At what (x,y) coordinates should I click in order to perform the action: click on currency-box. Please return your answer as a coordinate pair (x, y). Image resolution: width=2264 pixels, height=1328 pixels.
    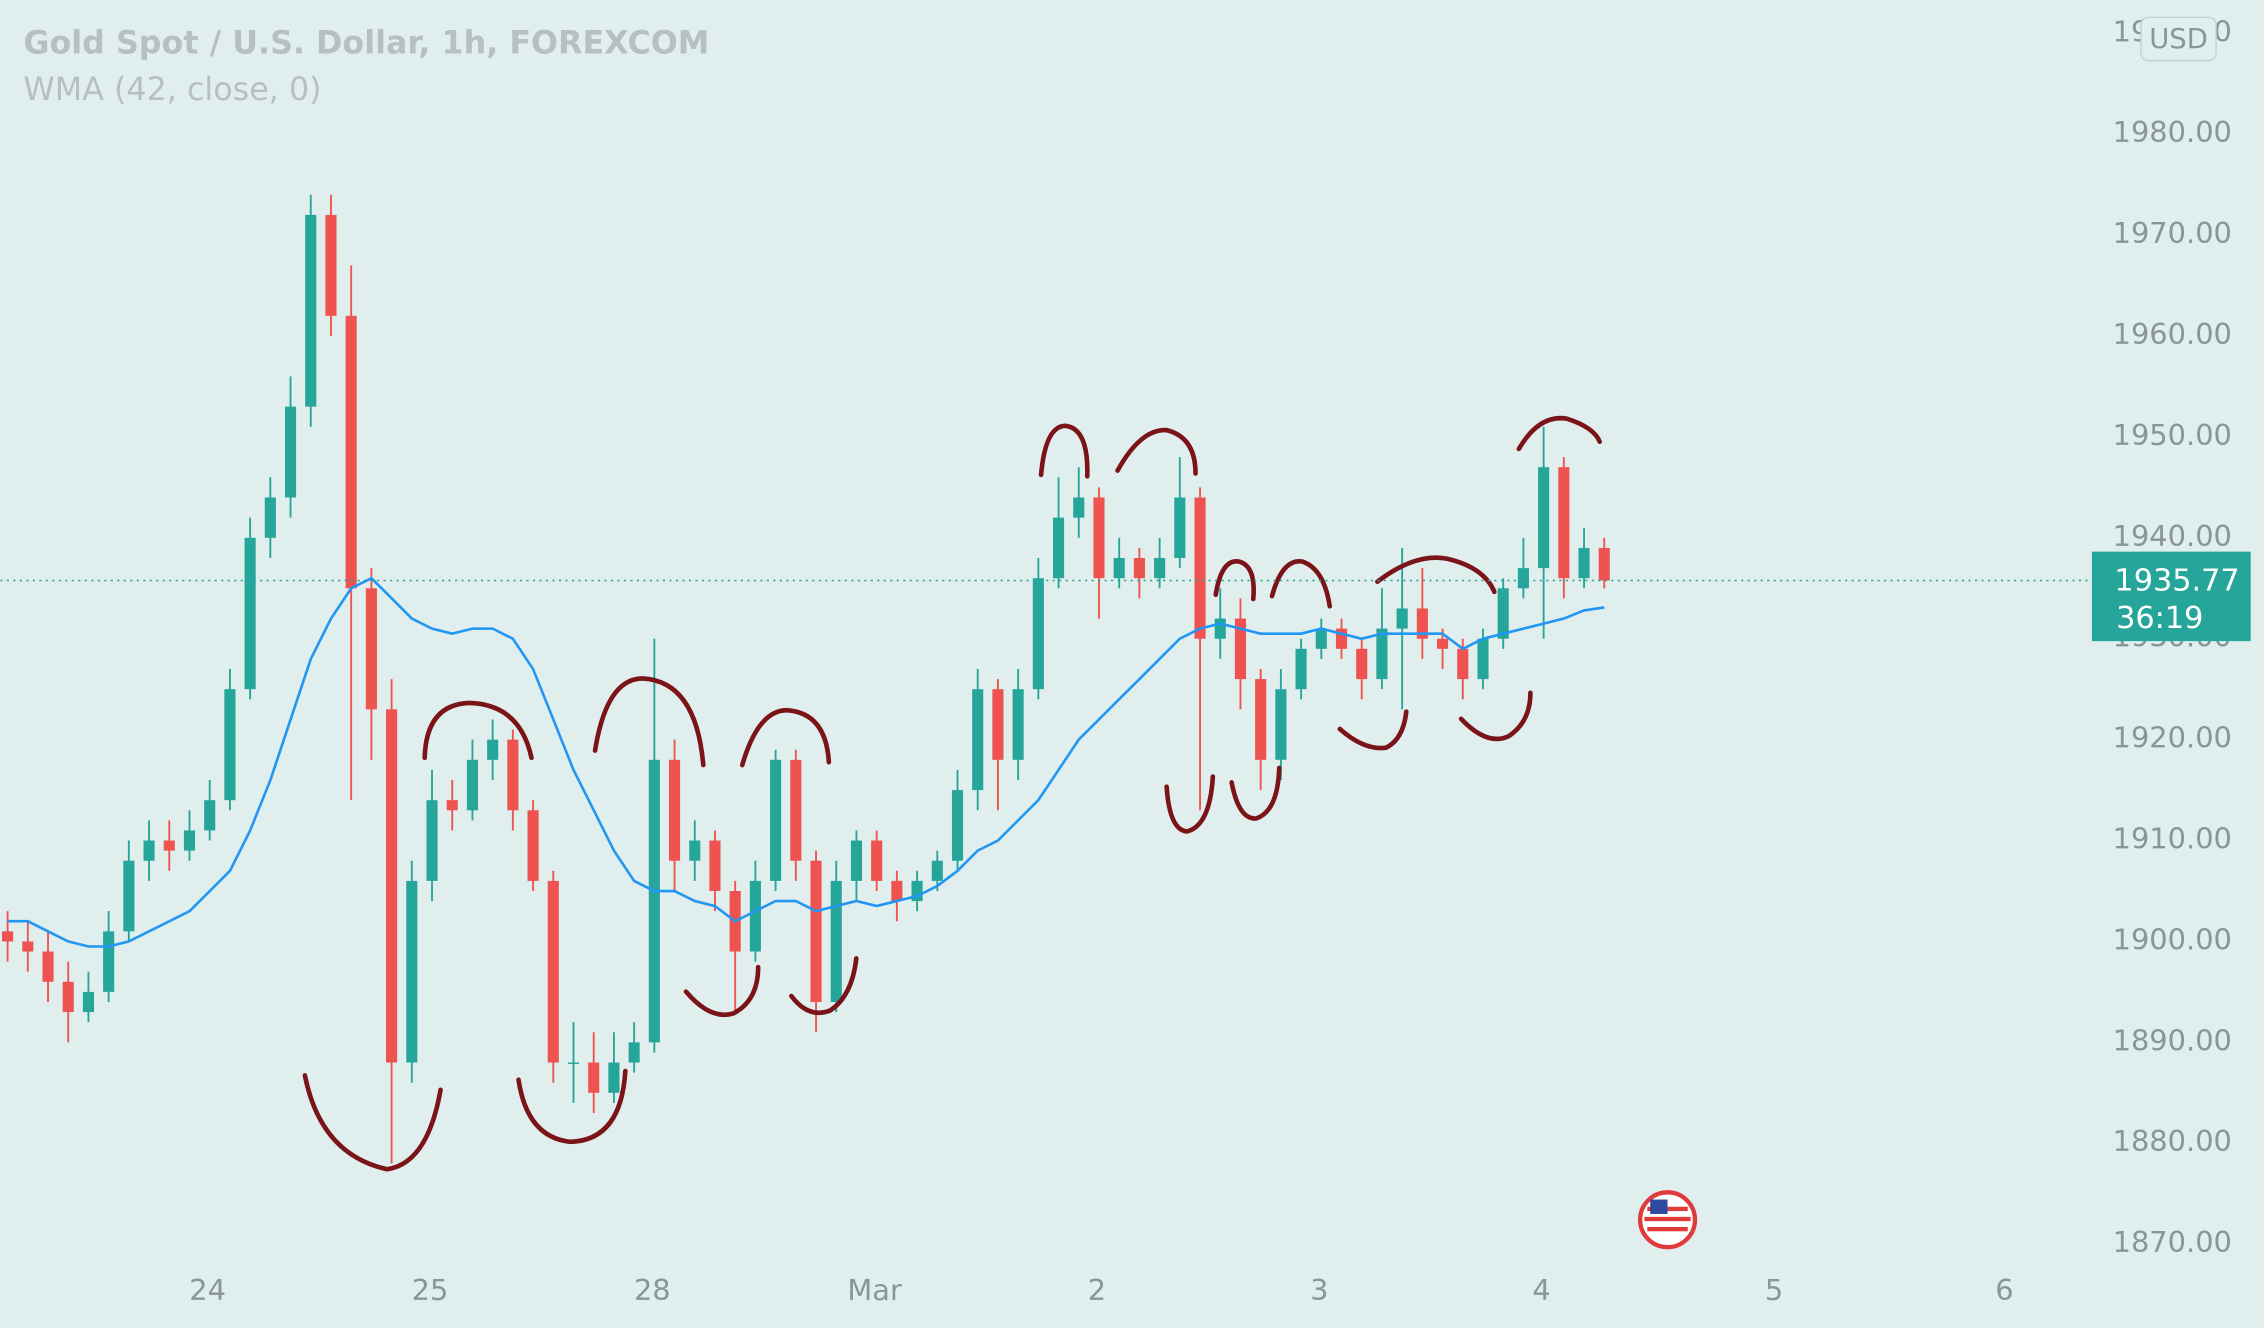
    Looking at the image, I should click on (2178, 39).